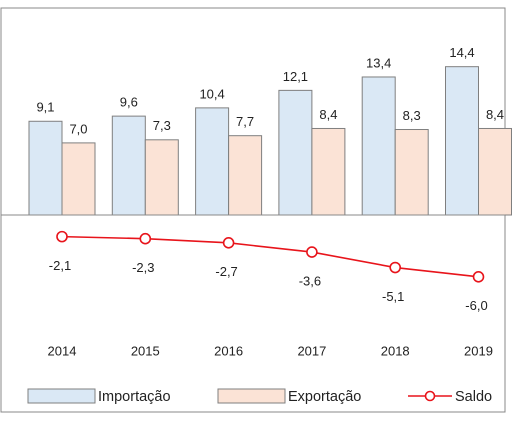 This screenshot has width=522, height=421. I want to click on data-label: 13,4, so click(378, 62).